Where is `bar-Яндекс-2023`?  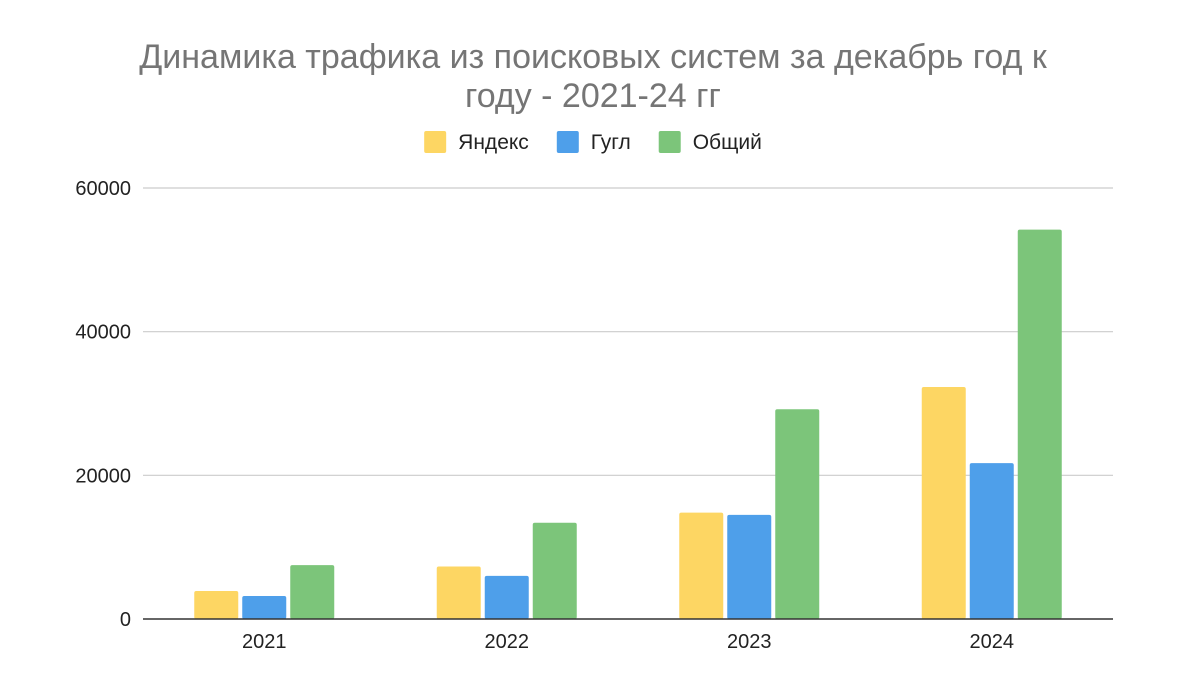 bar-Яндекс-2023 is located at coordinates (701, 565).